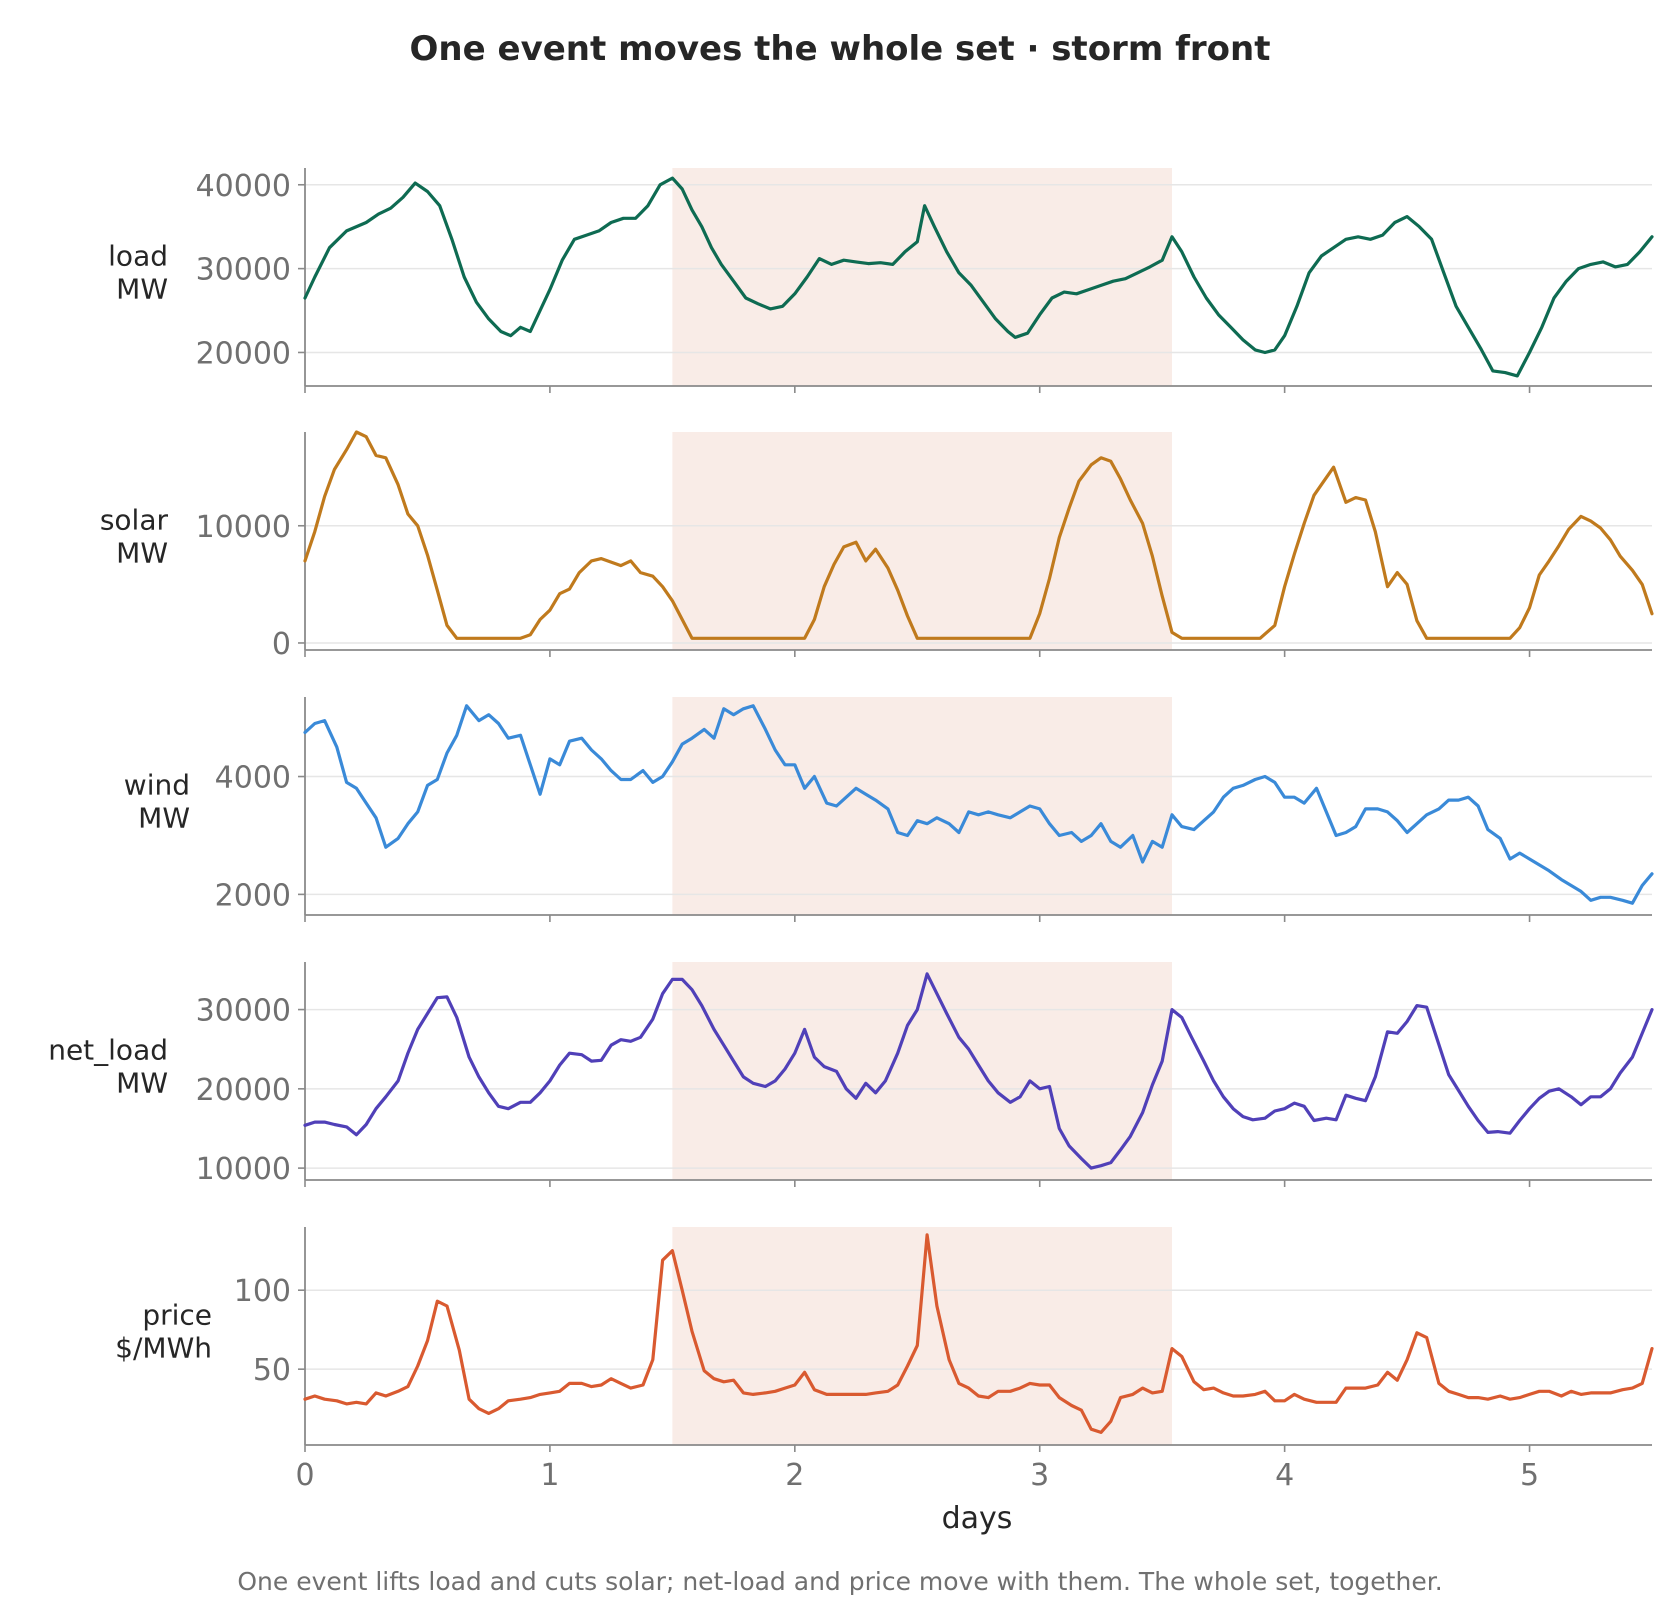 The image size is (1680, 1600). What do you see at coordinates (142, 1083) in the screenshot?
I see `y-axis-label-net_load: MW` at bounding box center [142, 1083].